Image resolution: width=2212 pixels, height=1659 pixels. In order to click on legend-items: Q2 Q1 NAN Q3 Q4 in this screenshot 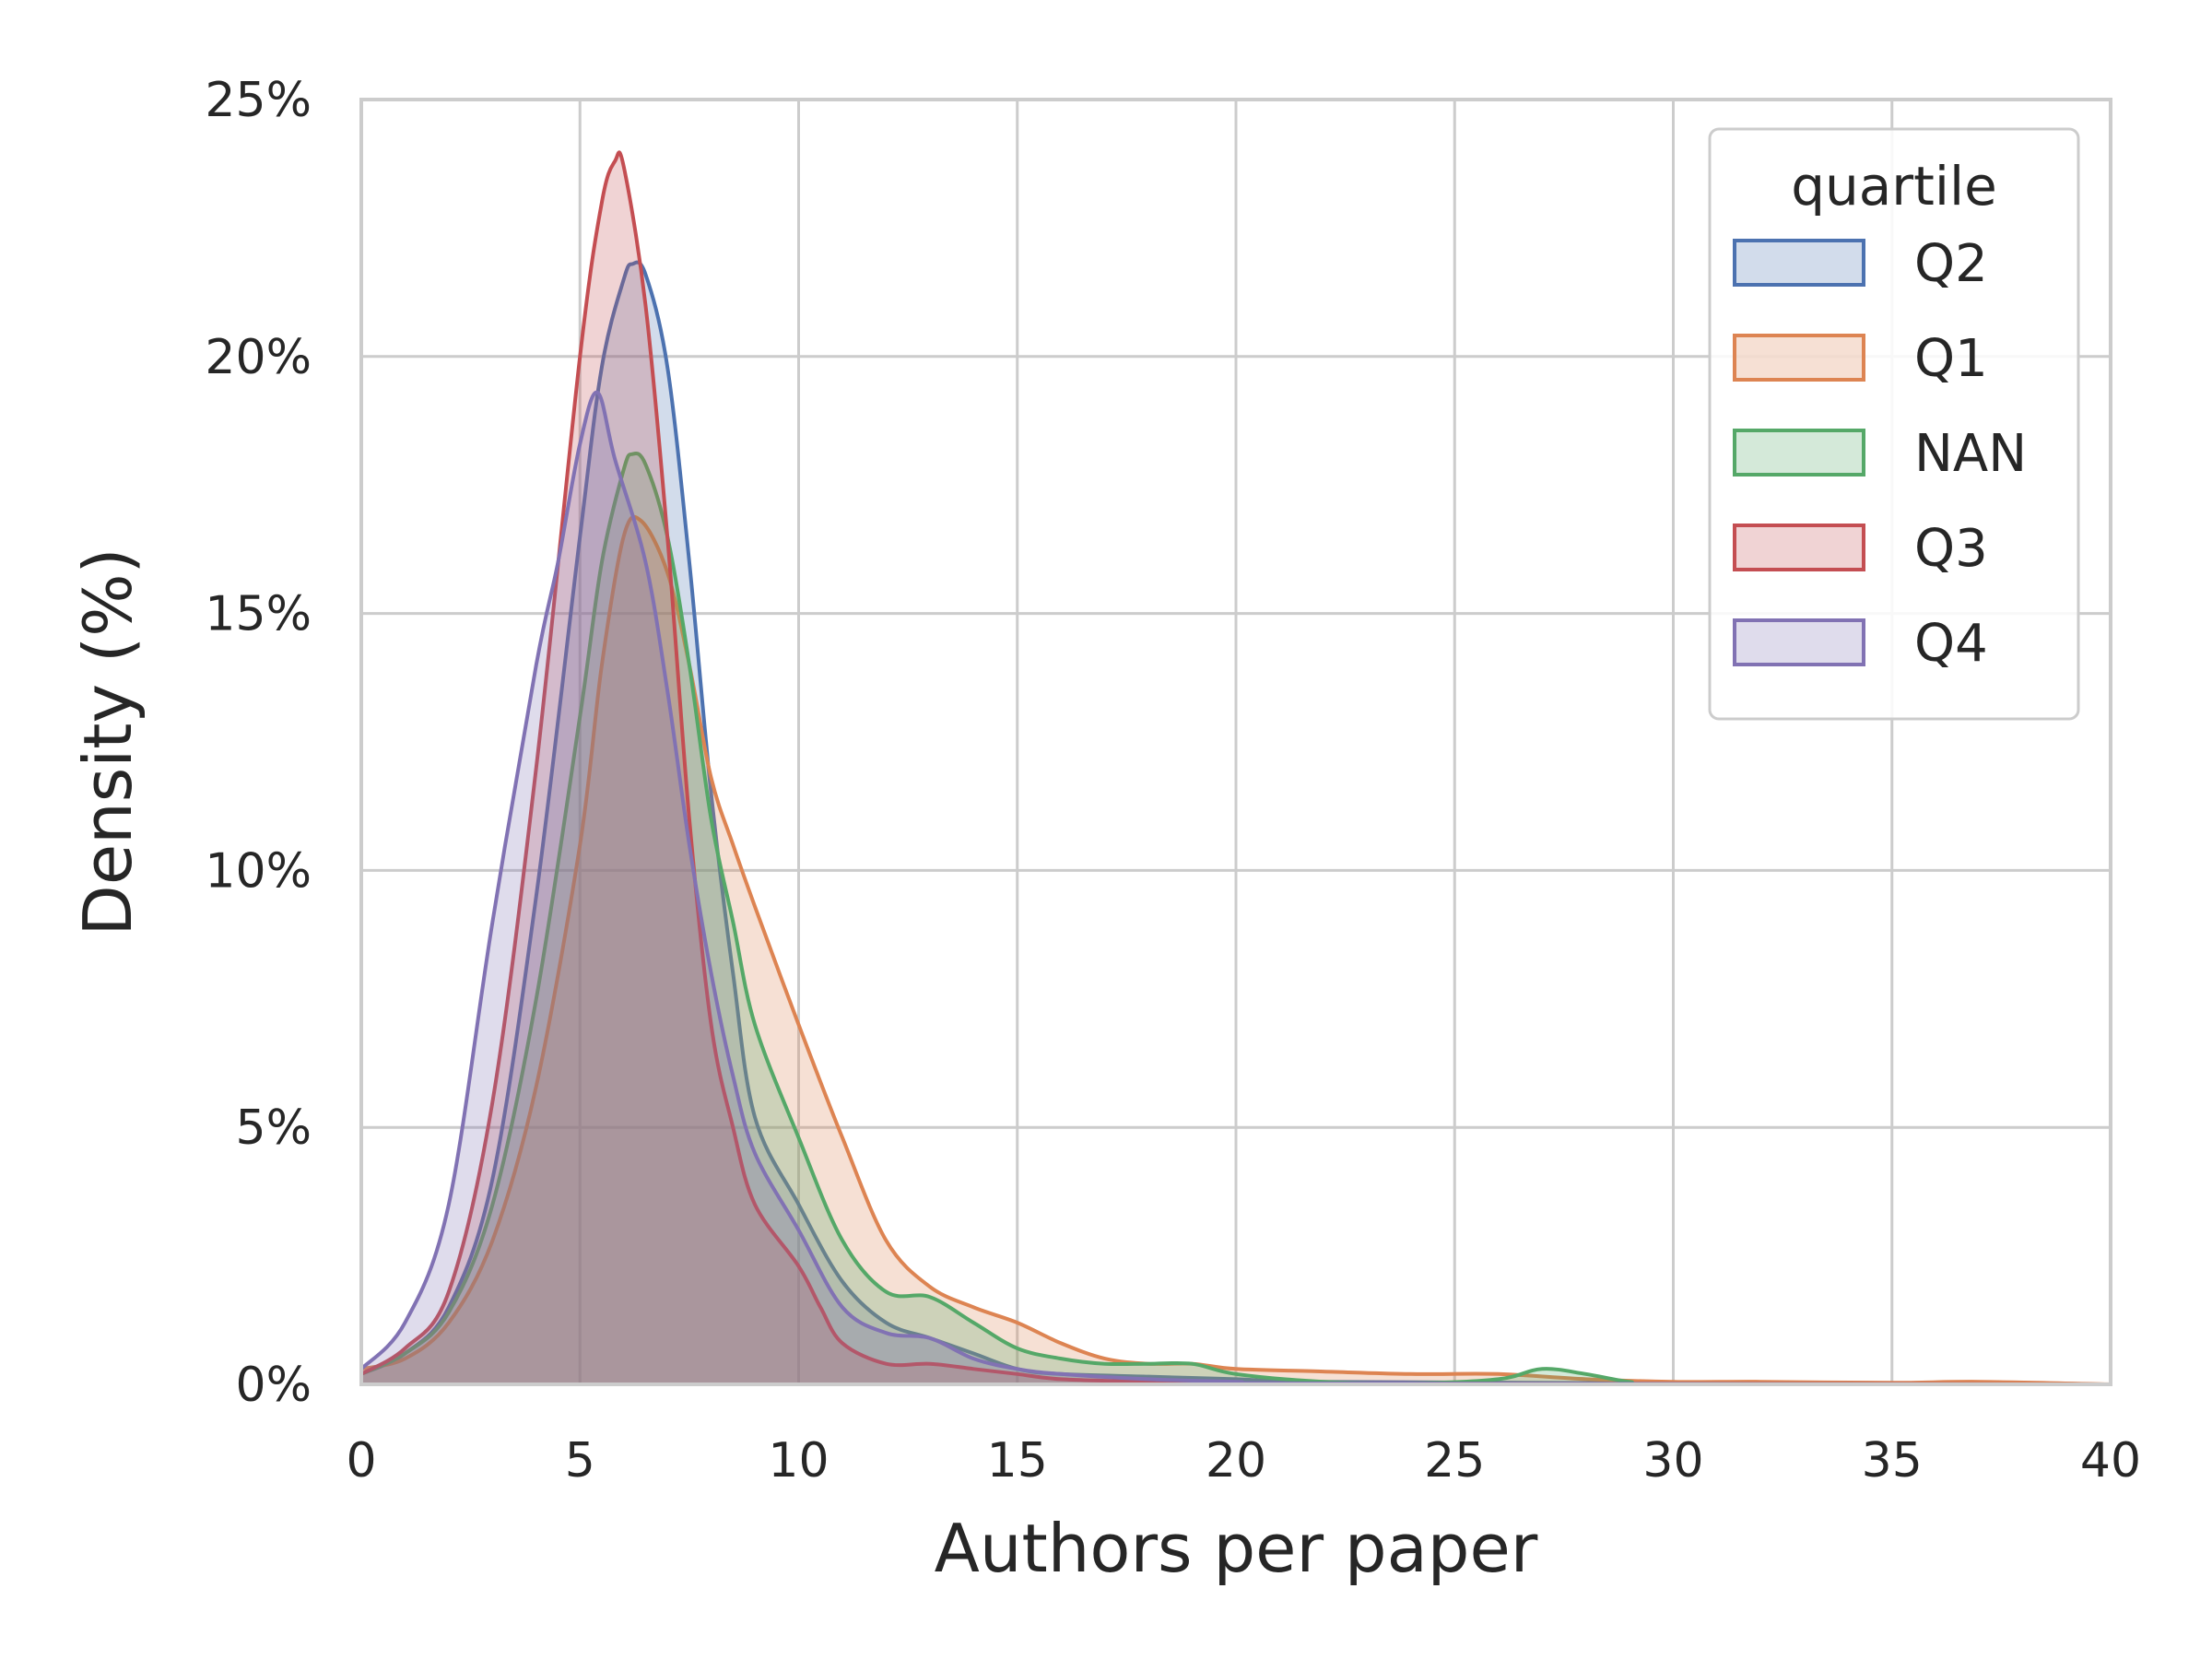, I will do `click(1880, 454)`.